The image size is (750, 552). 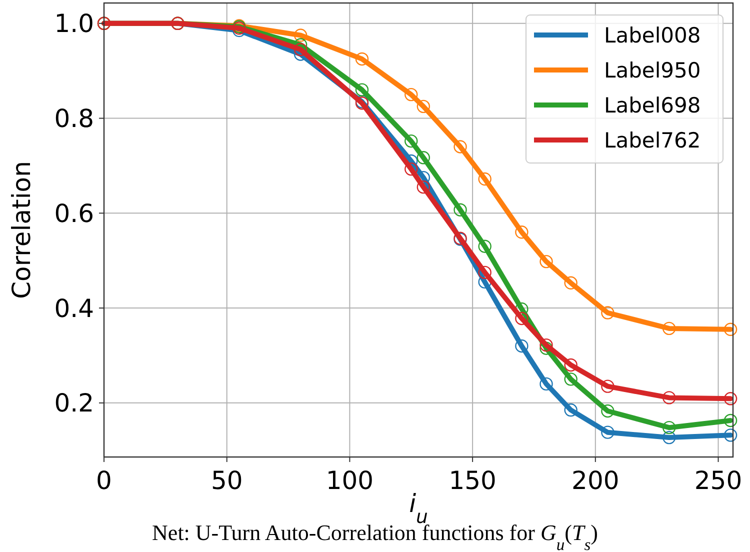 I want to click on legend-label: Label698, so click(x=652, y=105).